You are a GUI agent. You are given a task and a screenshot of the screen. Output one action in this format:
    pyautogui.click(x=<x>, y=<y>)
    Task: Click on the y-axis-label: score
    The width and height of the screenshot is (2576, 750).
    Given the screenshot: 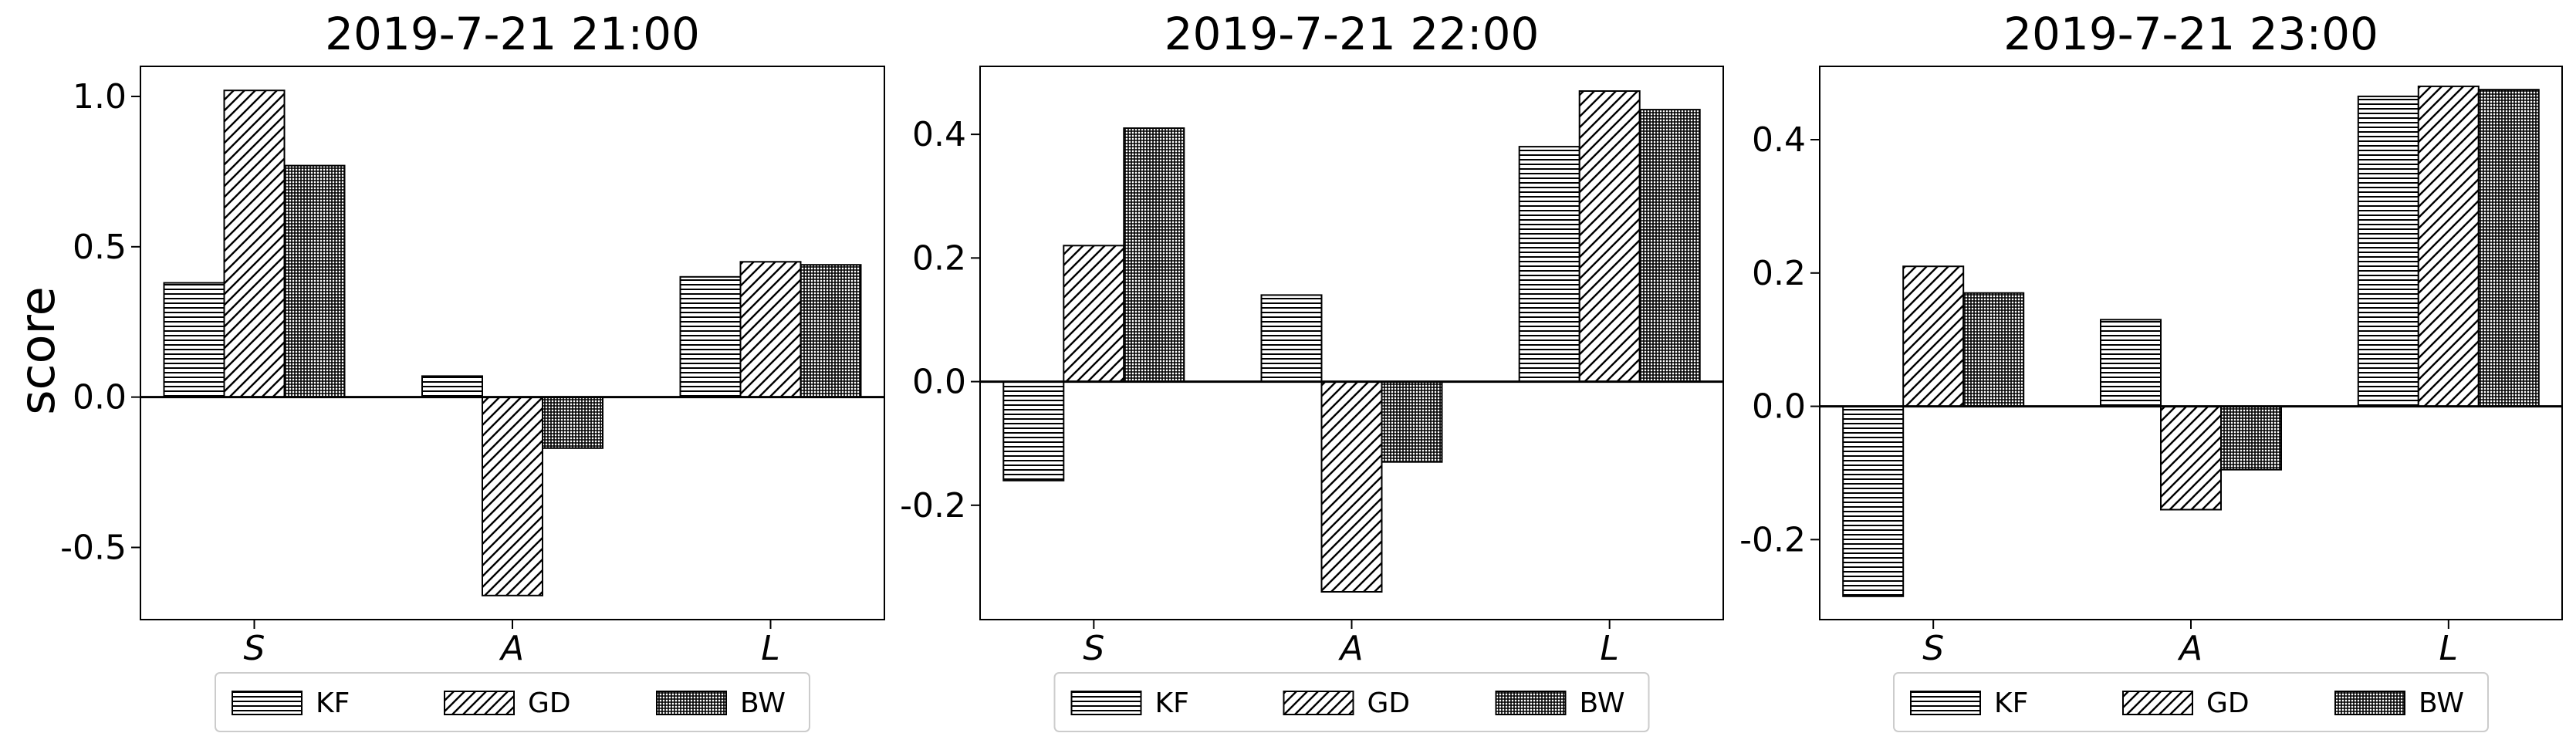 What is the action you would take?
    pyautogui.click(x=37, y=350)
    